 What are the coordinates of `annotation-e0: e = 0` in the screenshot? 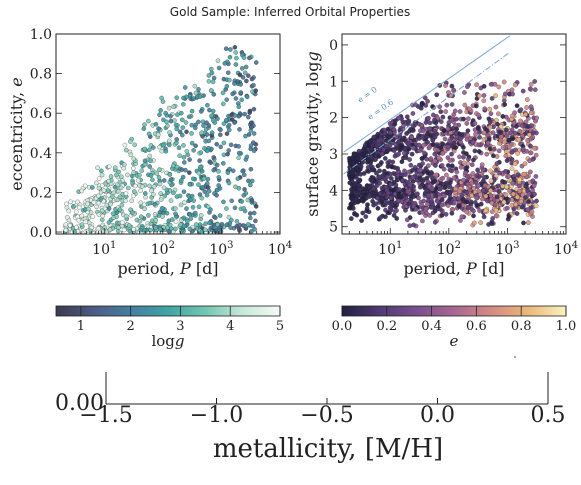 It's located at (367, 95).